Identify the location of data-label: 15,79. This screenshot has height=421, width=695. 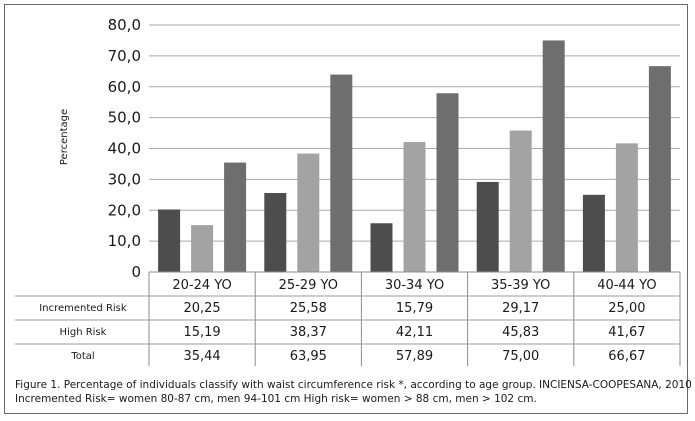
(414, 308).